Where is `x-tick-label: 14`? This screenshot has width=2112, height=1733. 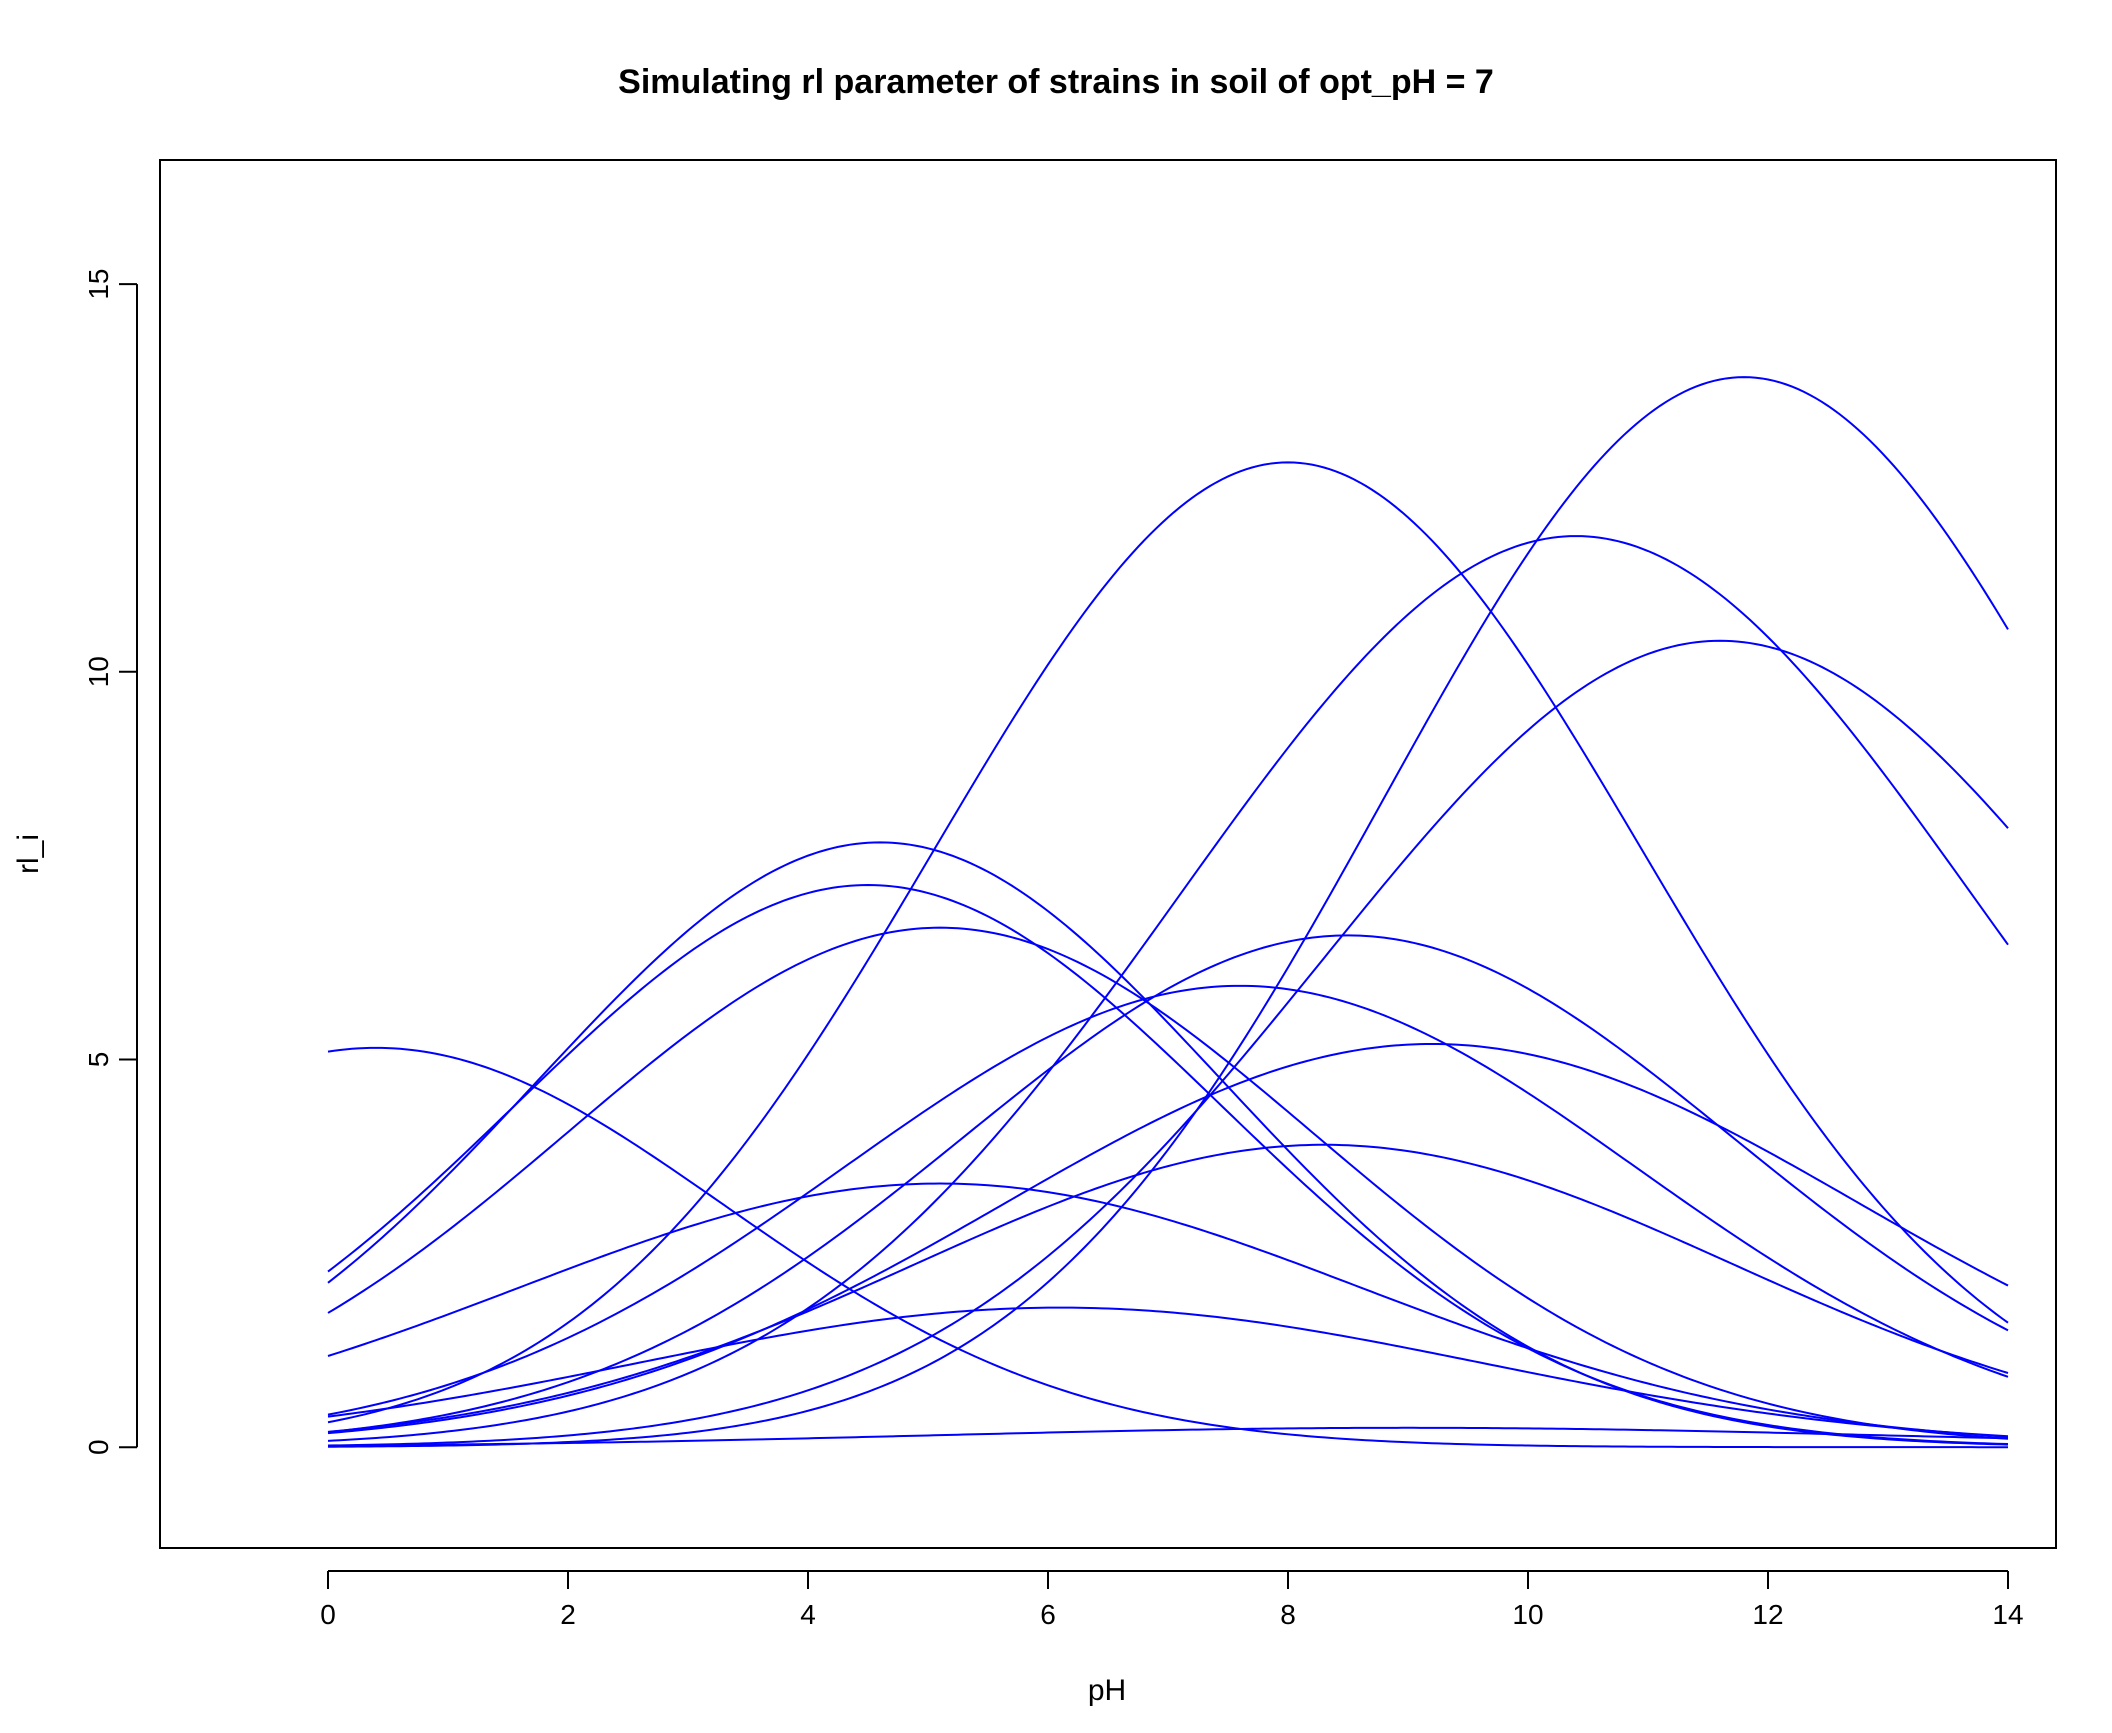 x-tick-label: 14 is located at coordinates (2007, 1614).